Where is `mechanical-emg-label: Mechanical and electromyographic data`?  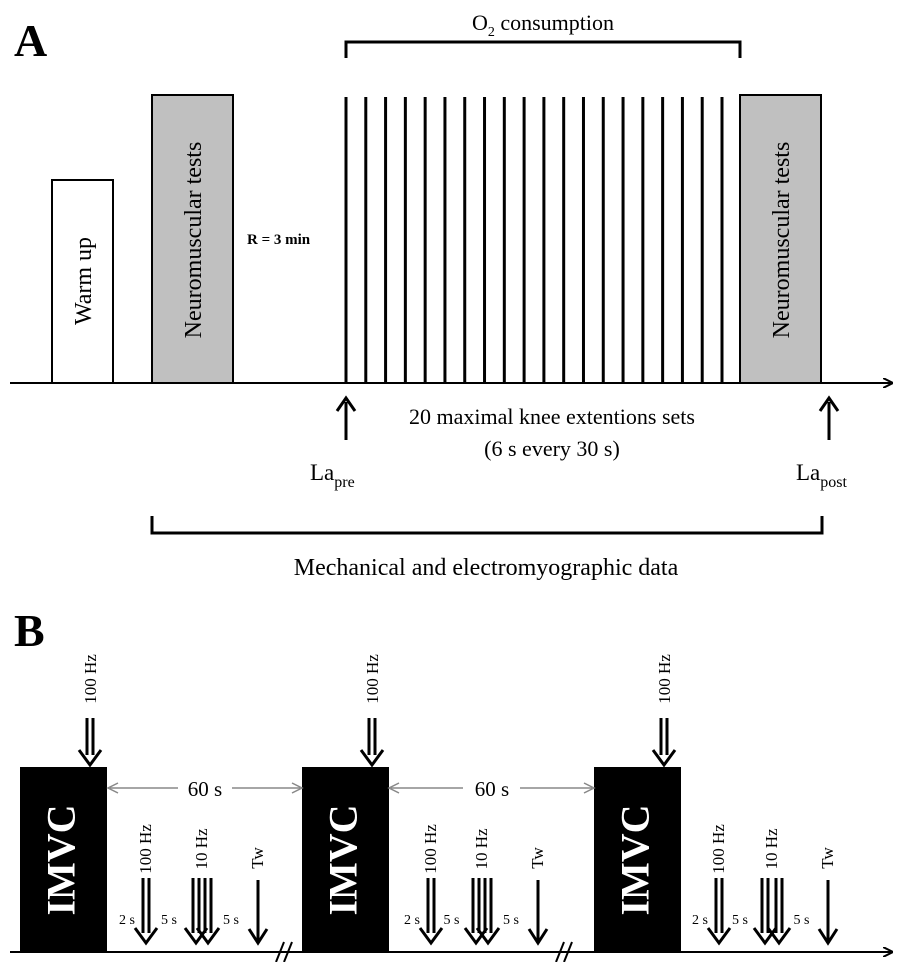 mechanical-emg-label: Mechanical and electromyographic data is located at coordinates (486, 568).